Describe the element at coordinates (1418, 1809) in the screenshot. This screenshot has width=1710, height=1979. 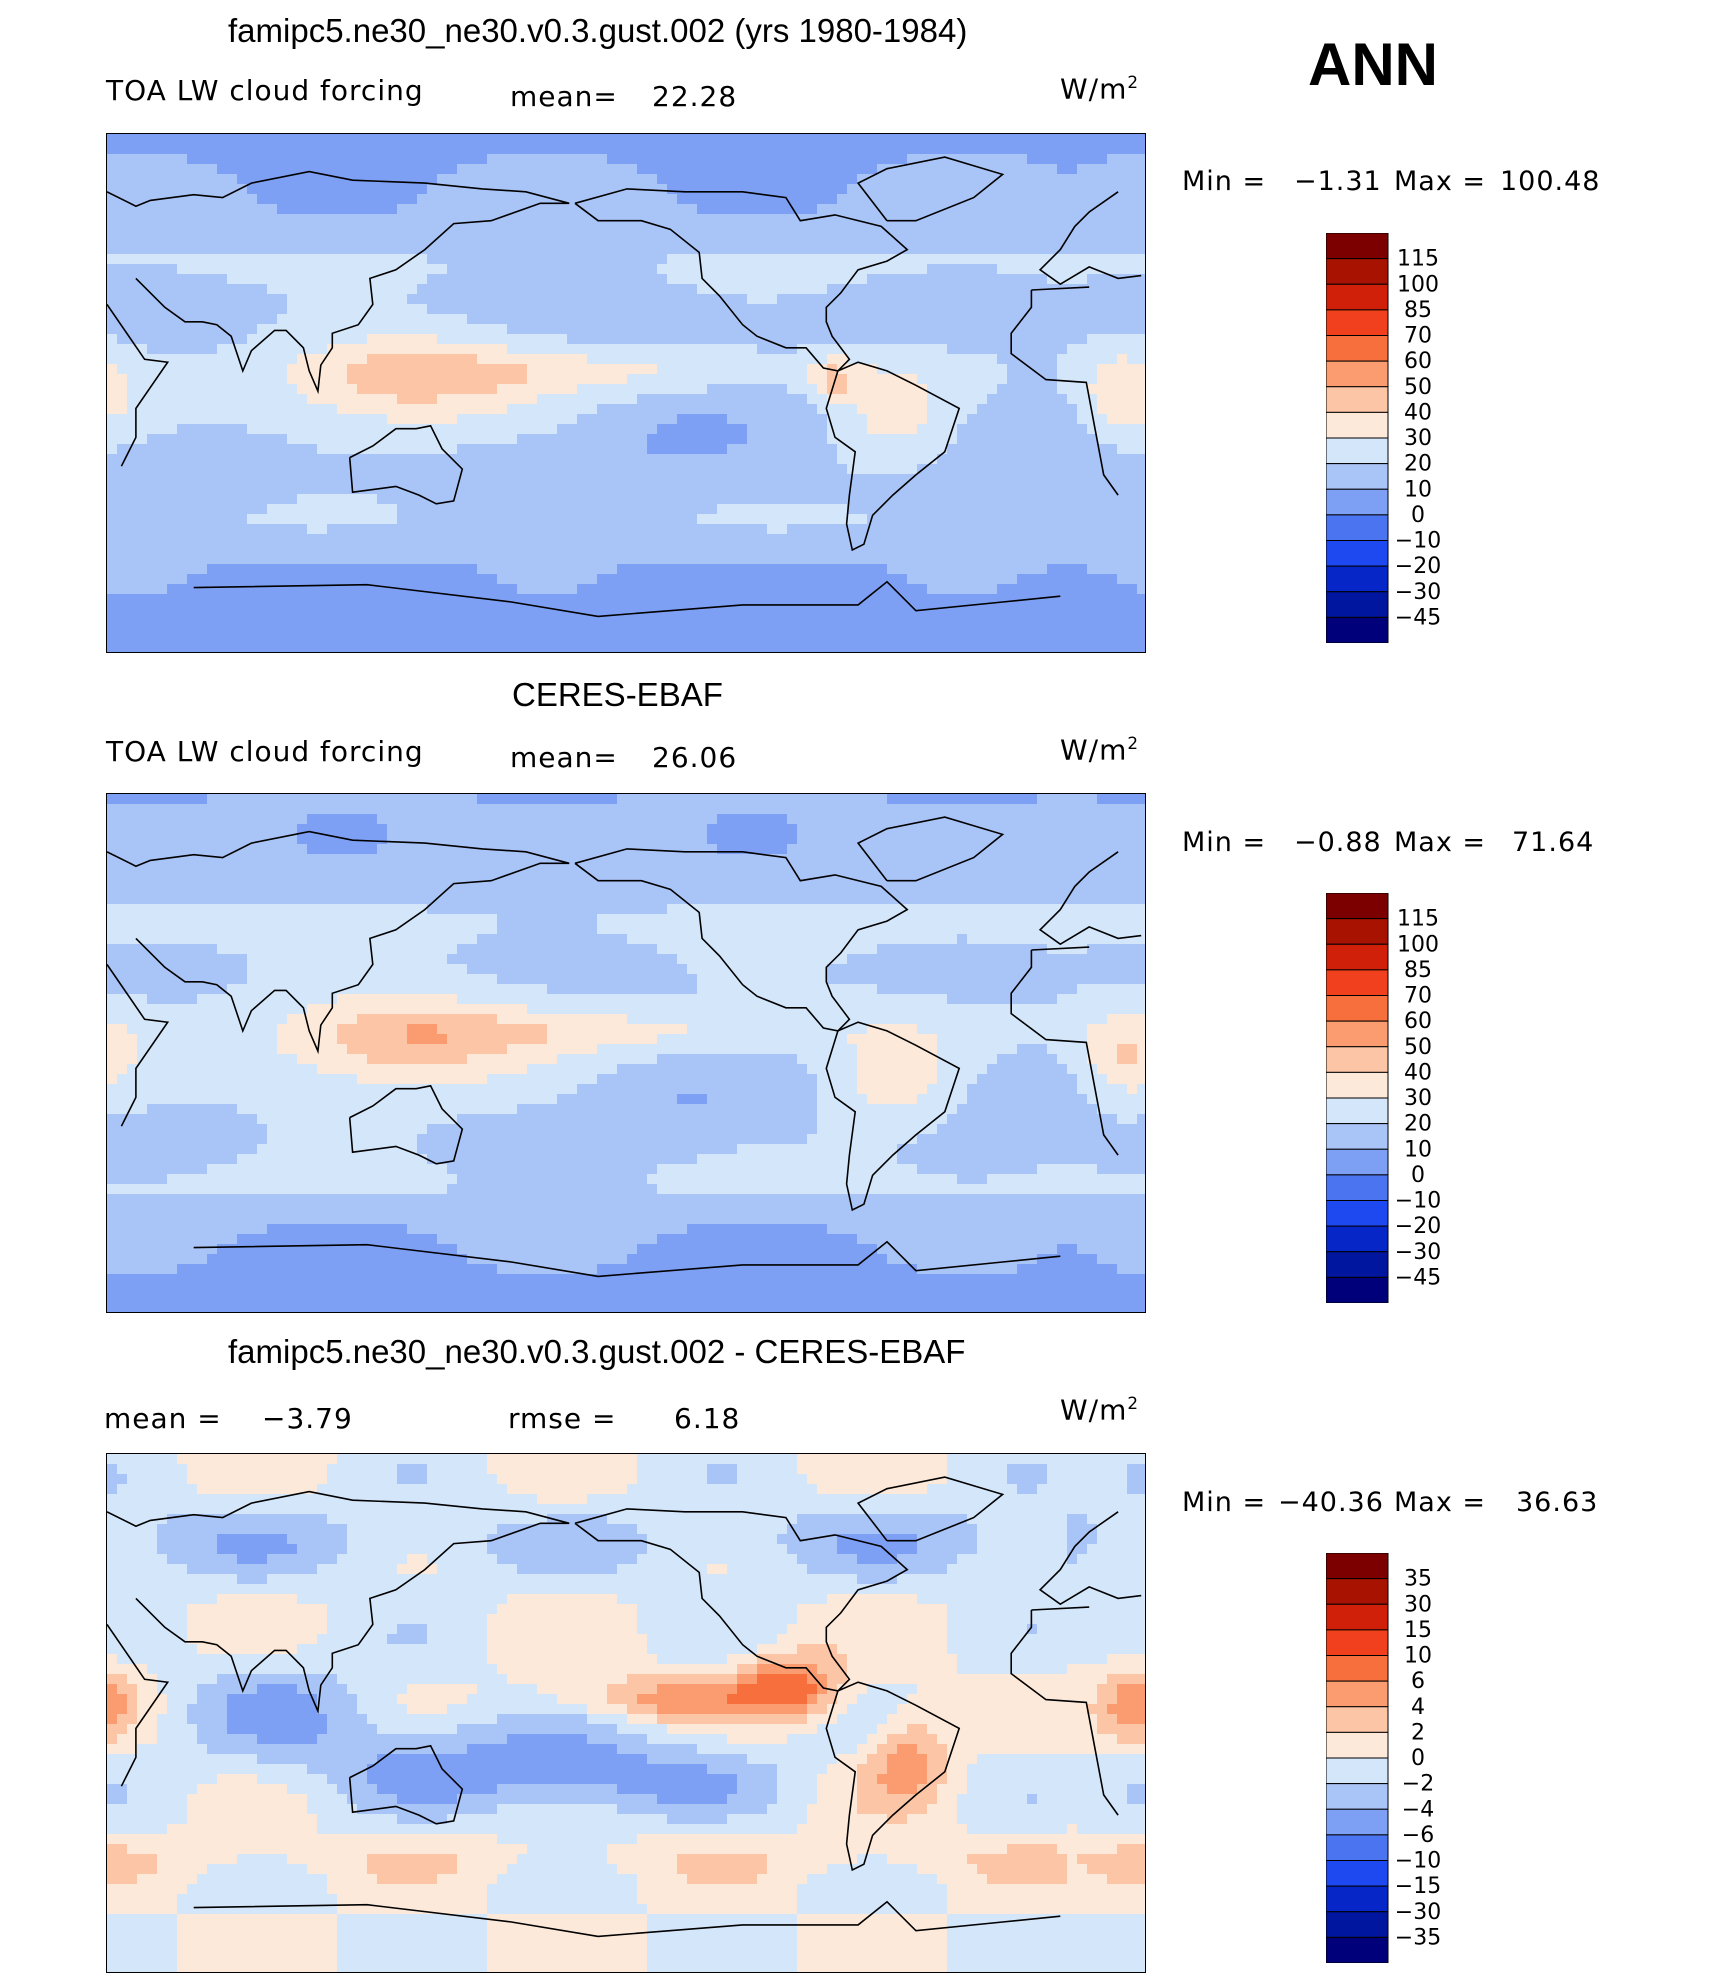
I see `colorbar-tick-label: −4` at that location.